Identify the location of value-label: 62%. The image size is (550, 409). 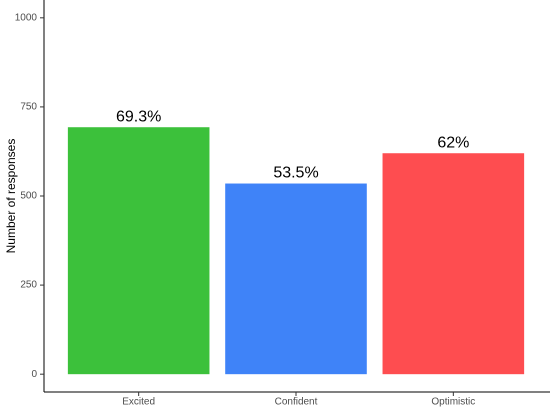
(453, 142).